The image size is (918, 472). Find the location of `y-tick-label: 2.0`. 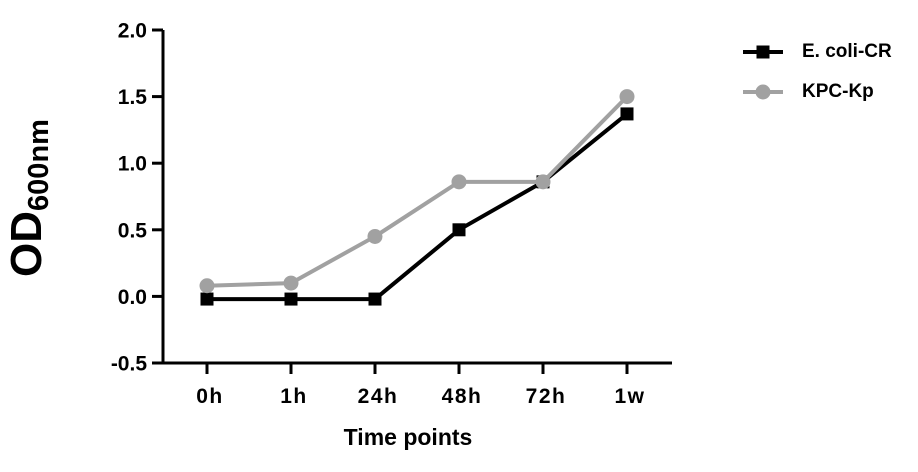

y-tick-label: 2.0 is located at coordinates (132, 31).